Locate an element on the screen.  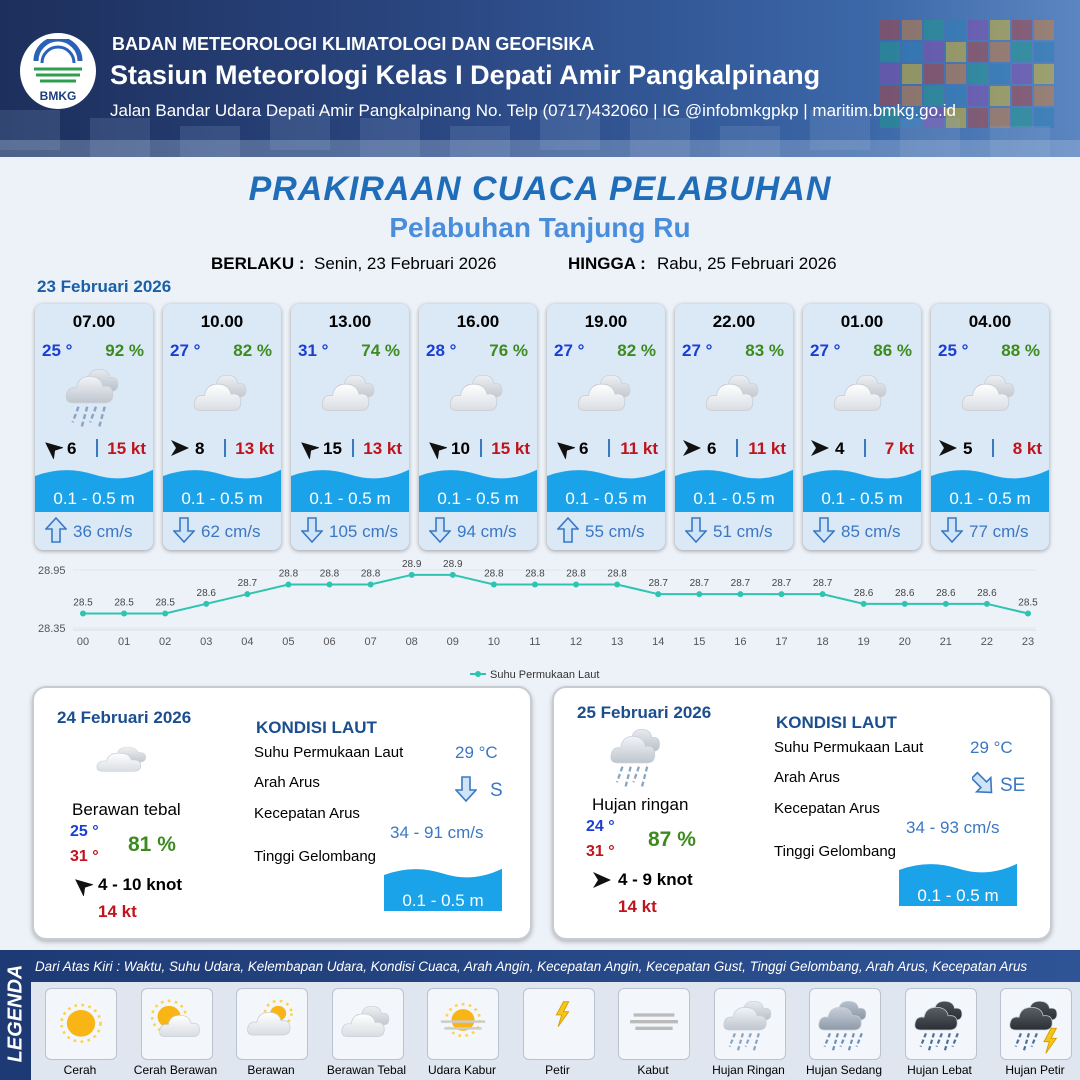
humidity: 83 % is located at coordinates (764, 350).